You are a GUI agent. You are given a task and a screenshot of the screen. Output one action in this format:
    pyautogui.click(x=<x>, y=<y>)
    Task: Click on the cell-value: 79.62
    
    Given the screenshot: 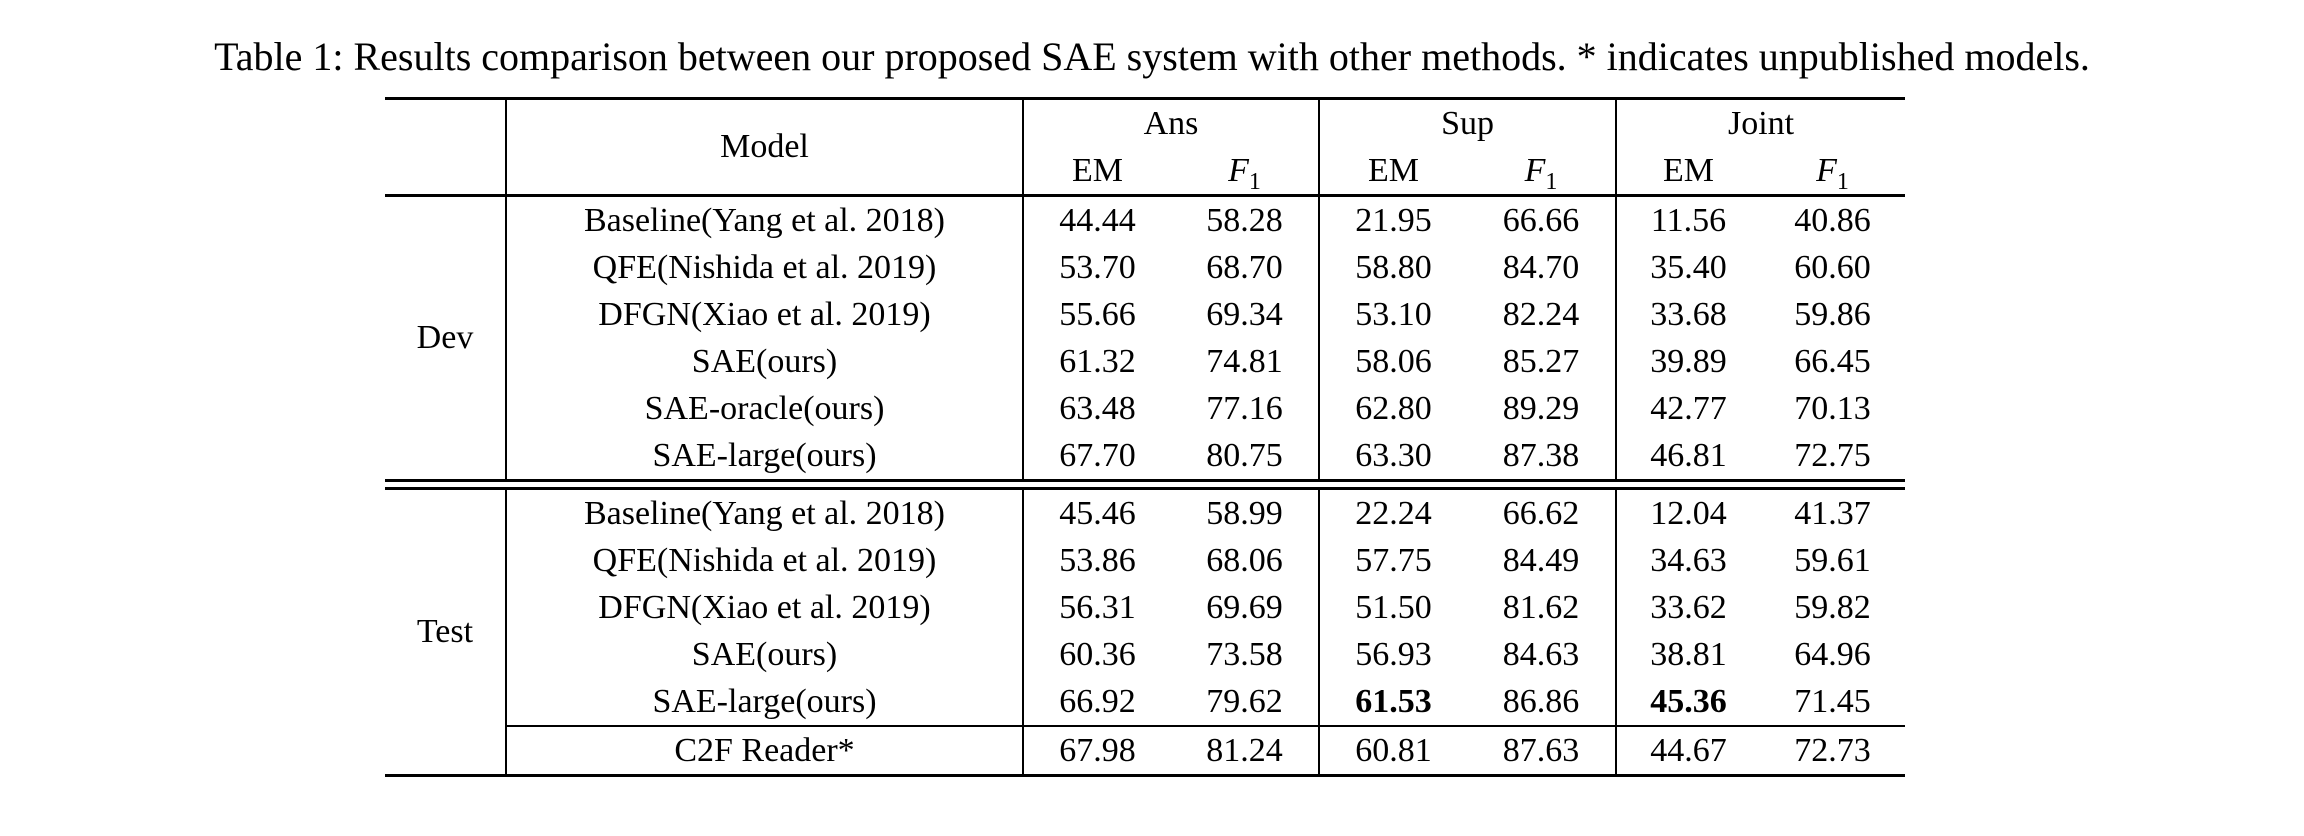 What is the action you would take?
    pyautogui.click(x=1246, y=702)
    